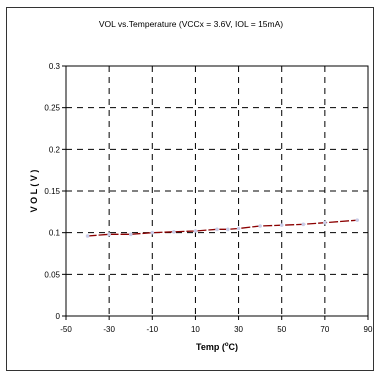  What do you see at coordinates (238, 329) in the screenshot?
I see `x-tick-label: 30` at bounding box center [238, 329].